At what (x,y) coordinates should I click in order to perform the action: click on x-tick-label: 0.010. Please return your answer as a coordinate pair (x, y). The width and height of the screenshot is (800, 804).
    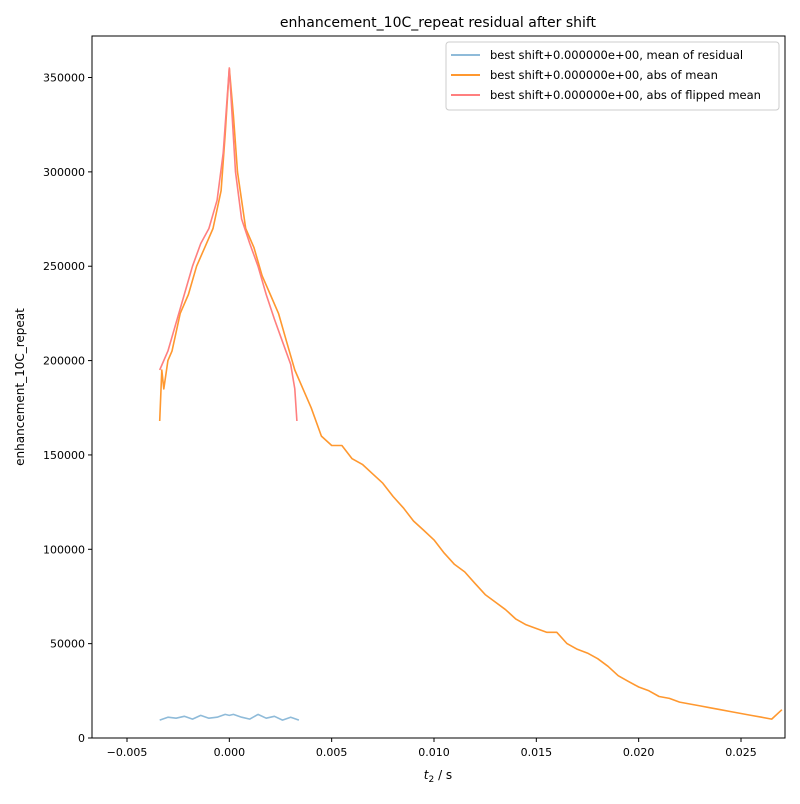
    Looking at the image, I should click on (434, 752).